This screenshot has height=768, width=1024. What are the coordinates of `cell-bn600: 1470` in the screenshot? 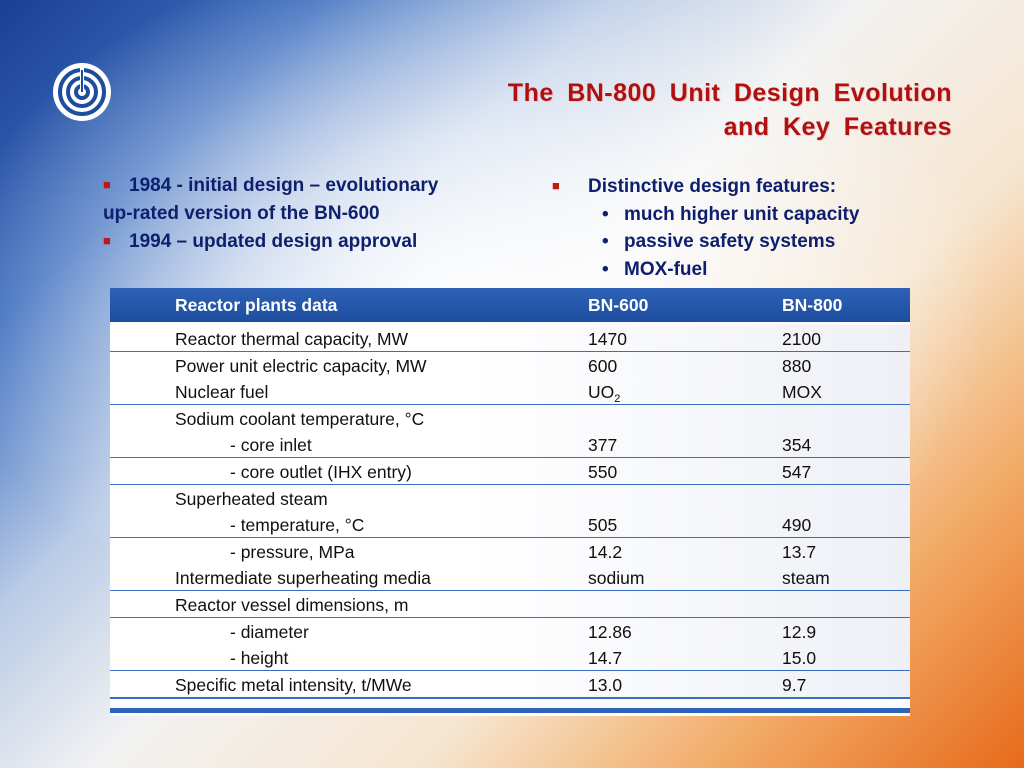 It's located at (607, 339).